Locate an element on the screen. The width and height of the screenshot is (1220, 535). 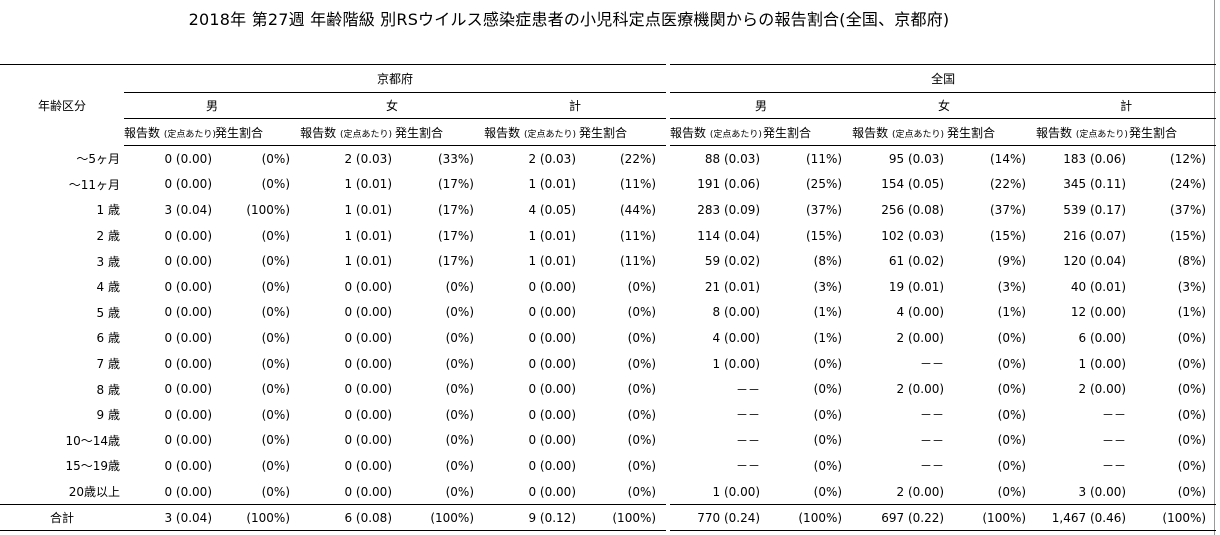
count-cell: 256 (0.08) is located at coordinates (913, 209).